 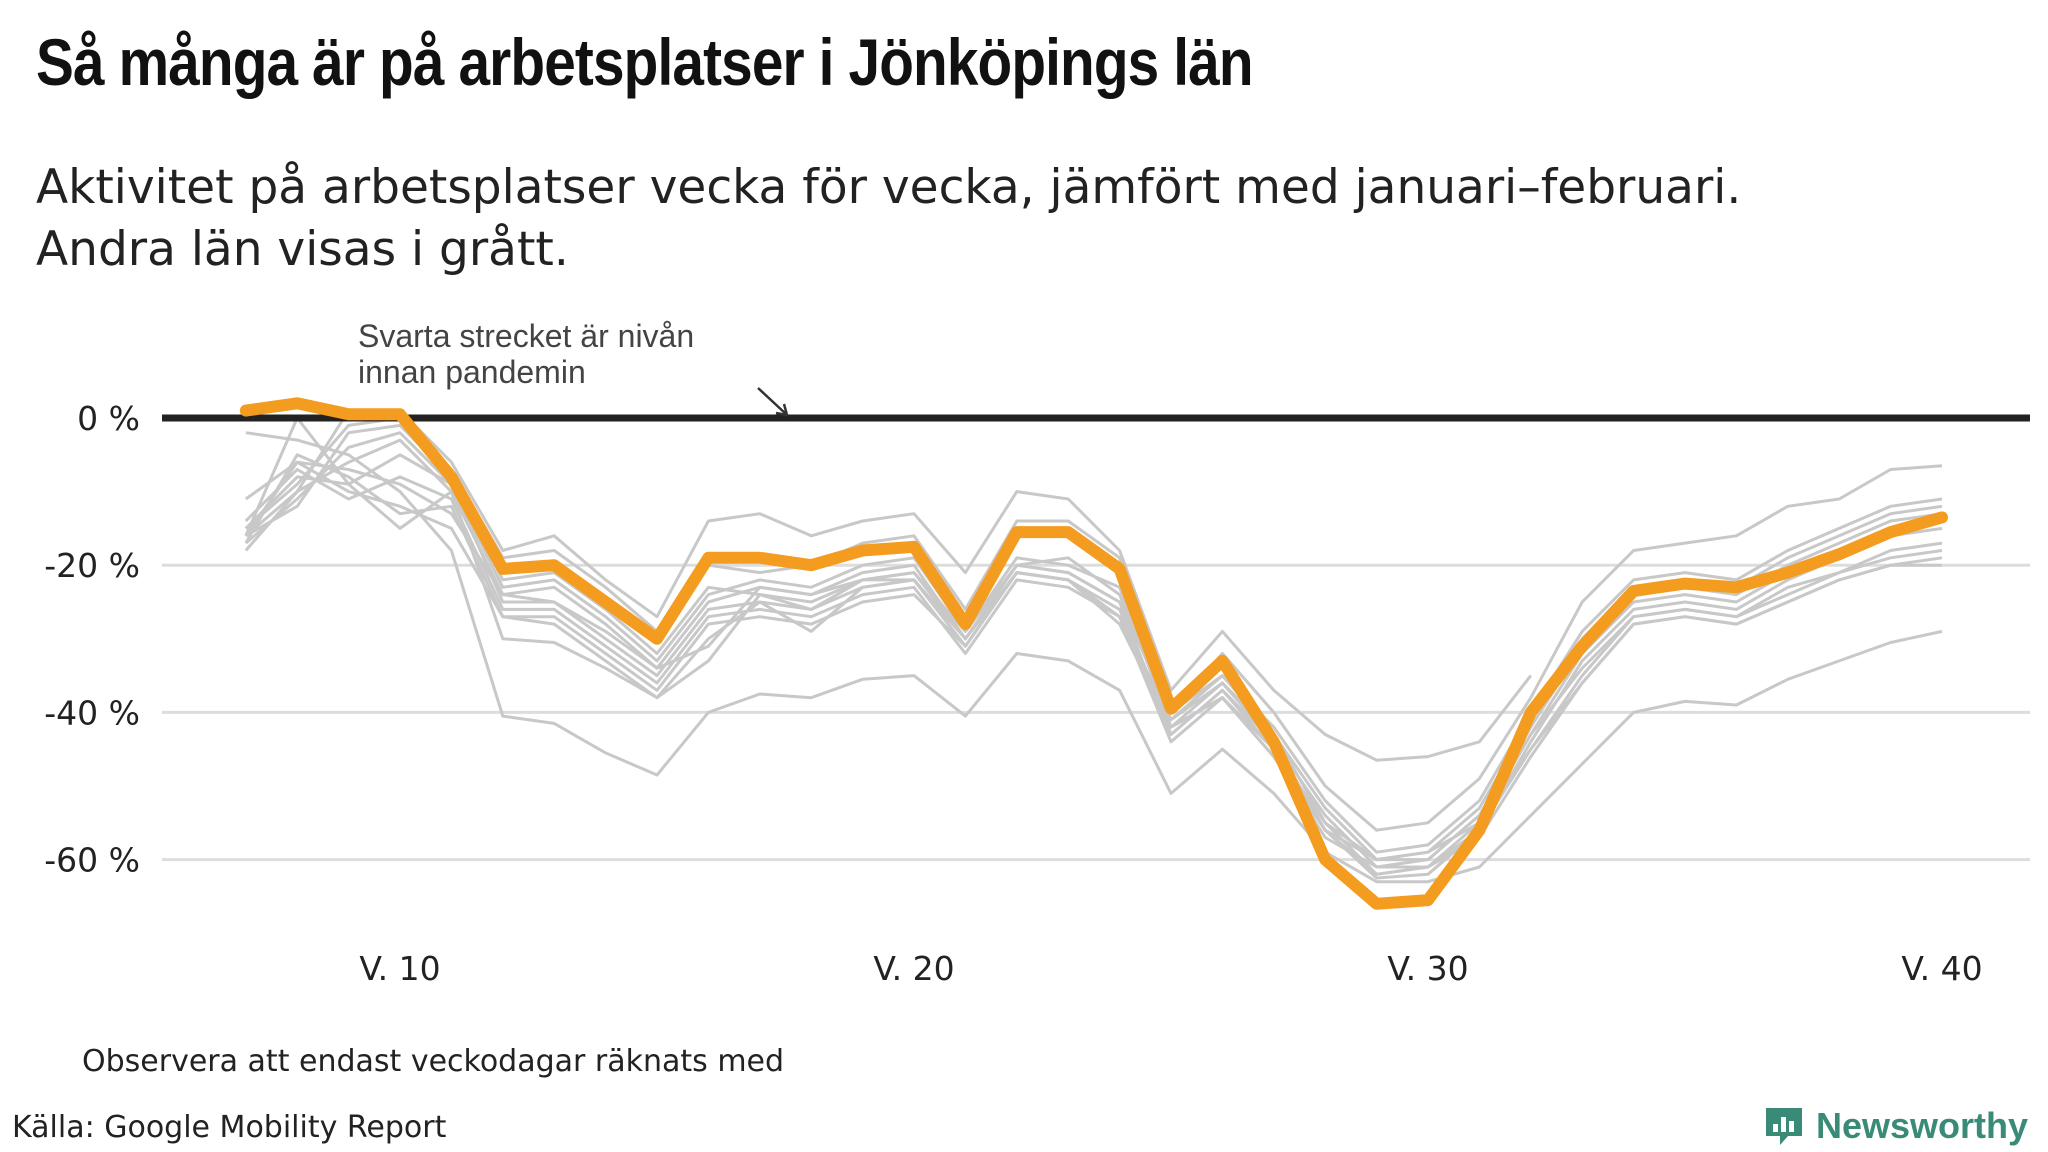 I want to click on x-tick-label: V. 40, so click(x=1941, y=968).